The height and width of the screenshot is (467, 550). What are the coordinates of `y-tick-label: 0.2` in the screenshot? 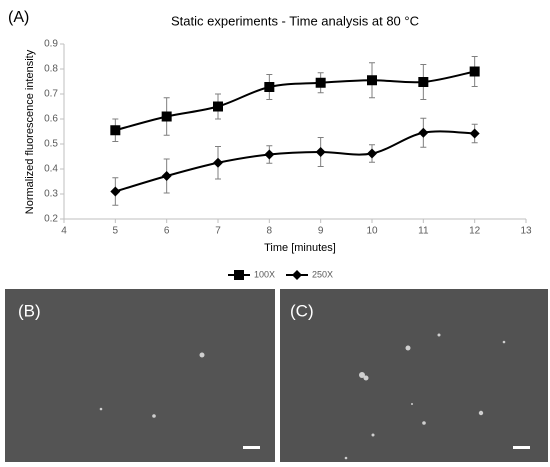 It's located at (51, 219).